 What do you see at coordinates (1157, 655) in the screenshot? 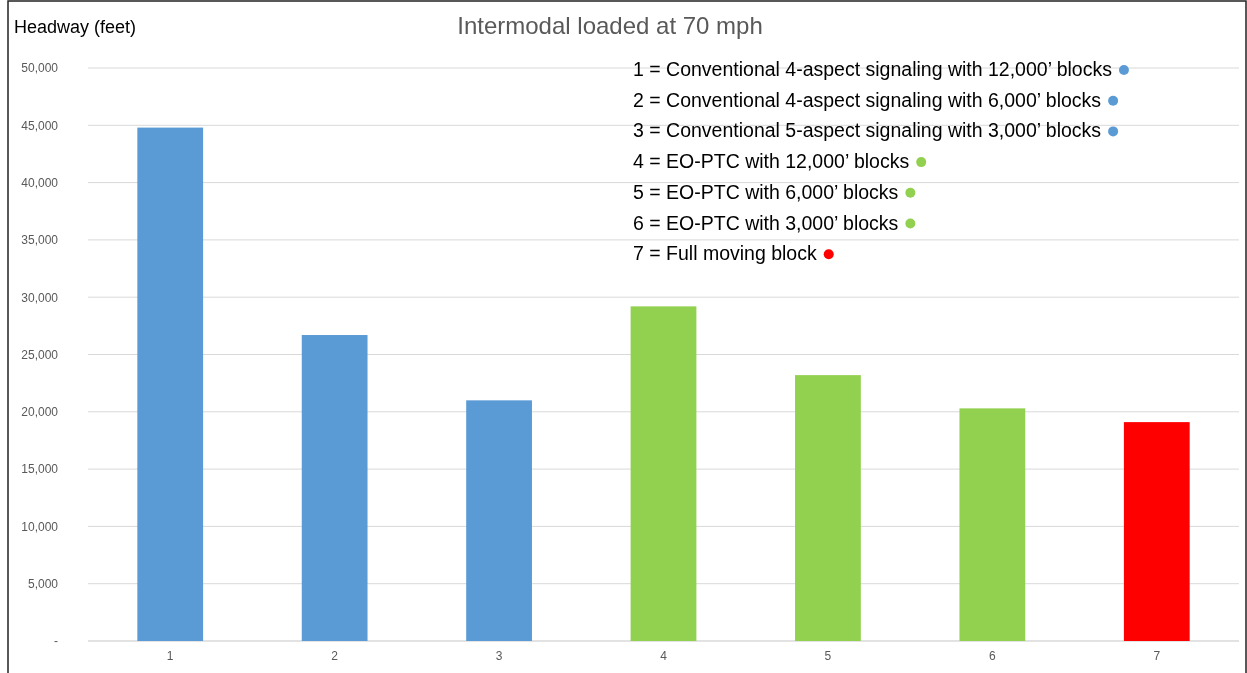
I see `x-tick-label: 7` at bounding box center [1157, 655].